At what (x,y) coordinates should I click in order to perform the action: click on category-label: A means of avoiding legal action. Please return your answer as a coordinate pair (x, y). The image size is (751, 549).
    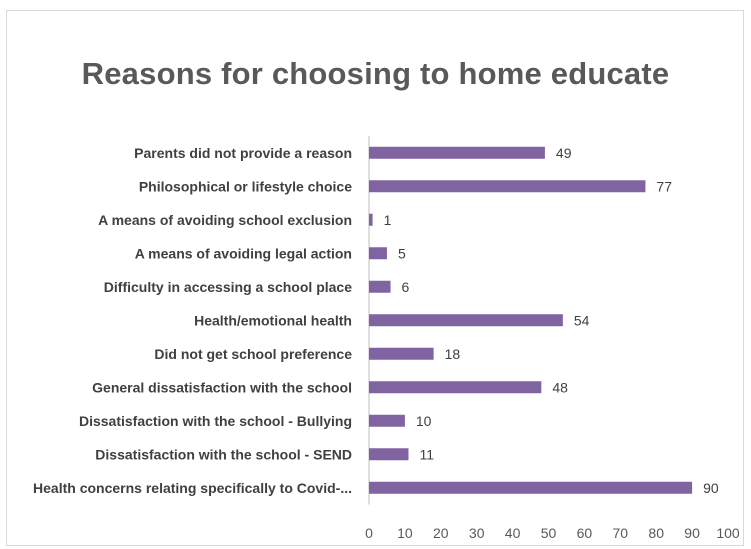
    Looking at the image, I should click on (243, 253).